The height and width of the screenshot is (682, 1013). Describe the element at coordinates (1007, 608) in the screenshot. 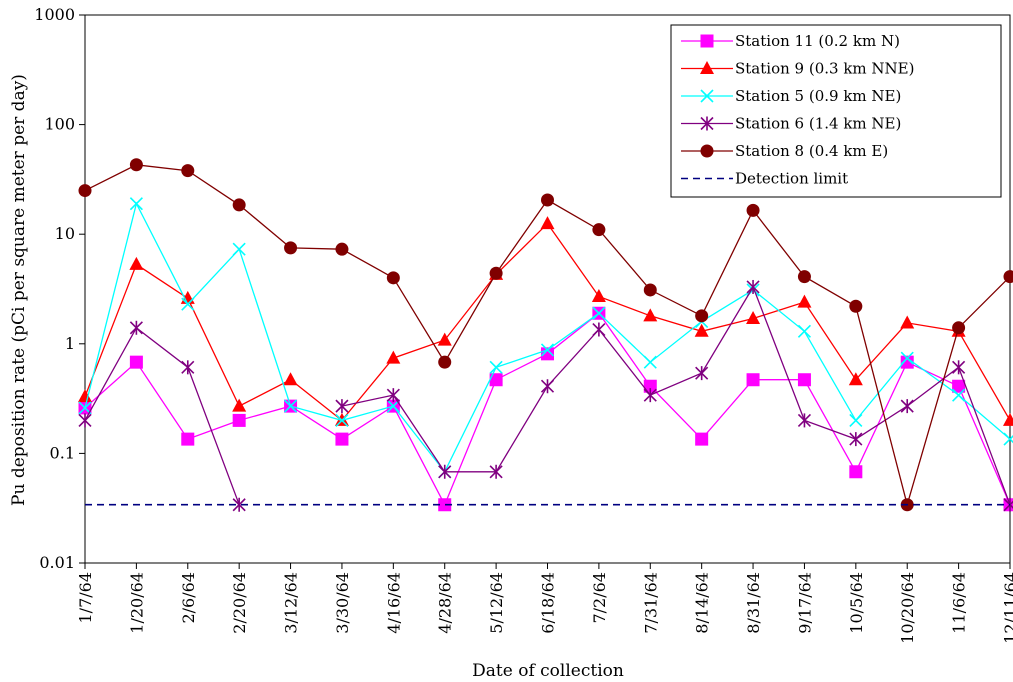

I see `x-tick-label: 12/11/64` at that location.